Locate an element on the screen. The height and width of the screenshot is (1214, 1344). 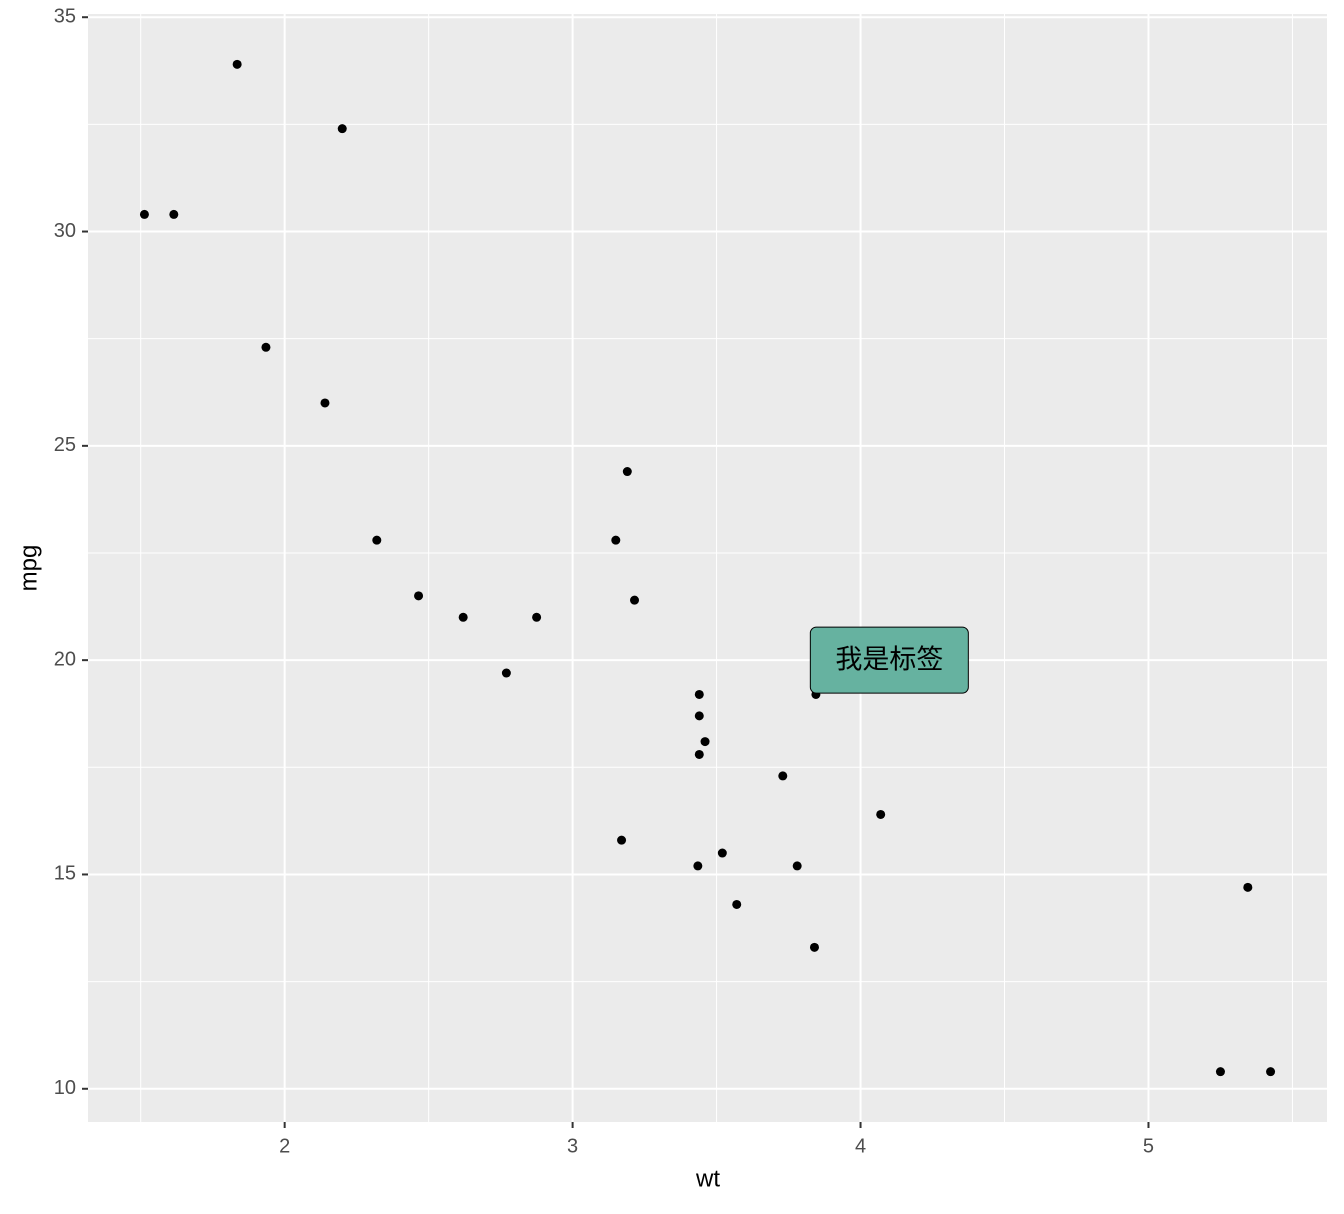
x-axis-title: wt is located at coordinates (707, 1178).